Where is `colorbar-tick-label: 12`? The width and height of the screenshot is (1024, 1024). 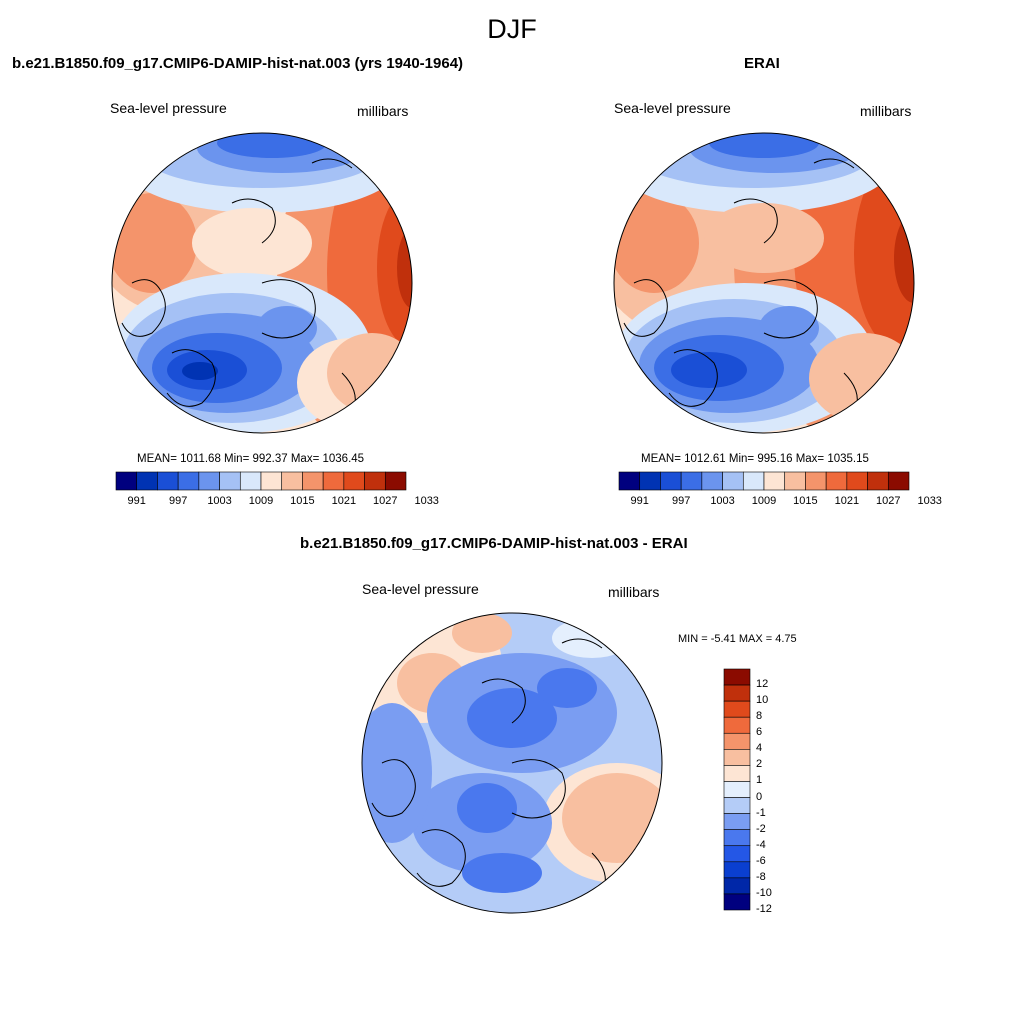 colorbar-tick-label: 12 is located at coordinates (762, 684).